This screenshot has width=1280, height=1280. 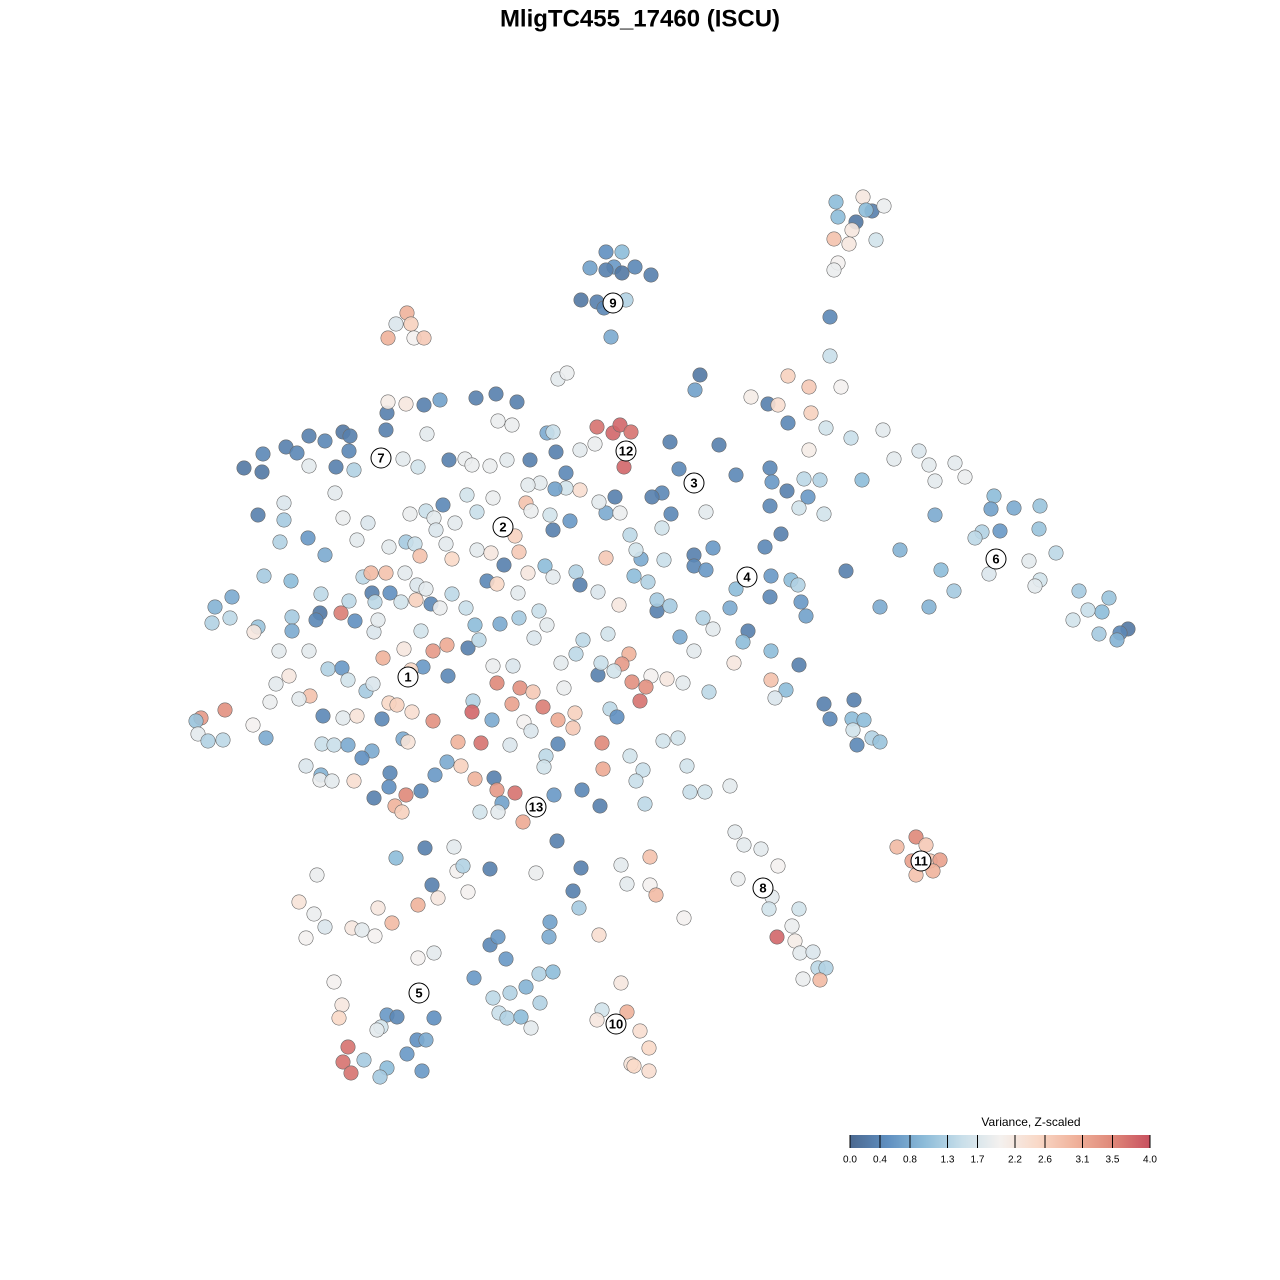 What do you see at coordinates (616, 1024) in the screenshot?
I see `cluster-marker` at bounding box center [616, 1024].